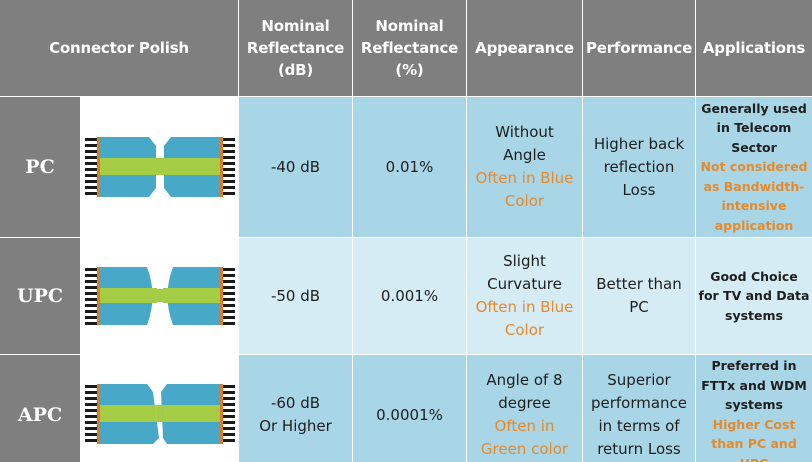 Image resolution: width=812 pixels, height=462 pixels. What do you see at coordinates (754, 385) in the screenshot?
I see `applications-line: FTTx and WDM` at bounding box center [754, 385].